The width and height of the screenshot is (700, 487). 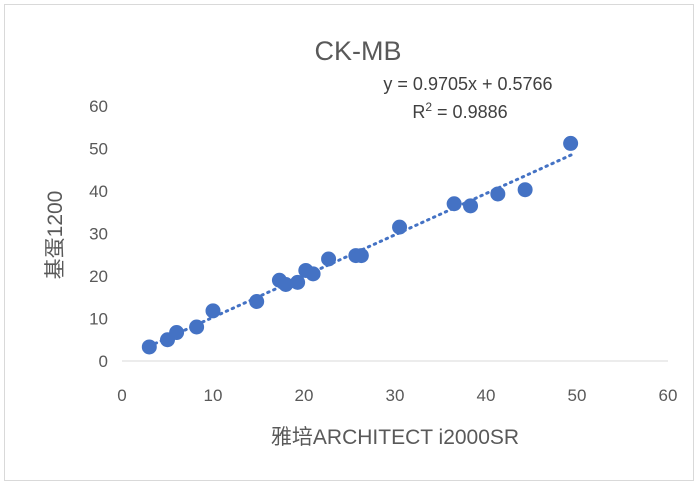 What do you see at coordinates (358, 51) in the screenshot?
I see `chart-title: CK-MB` at bounding box center [358, 51].